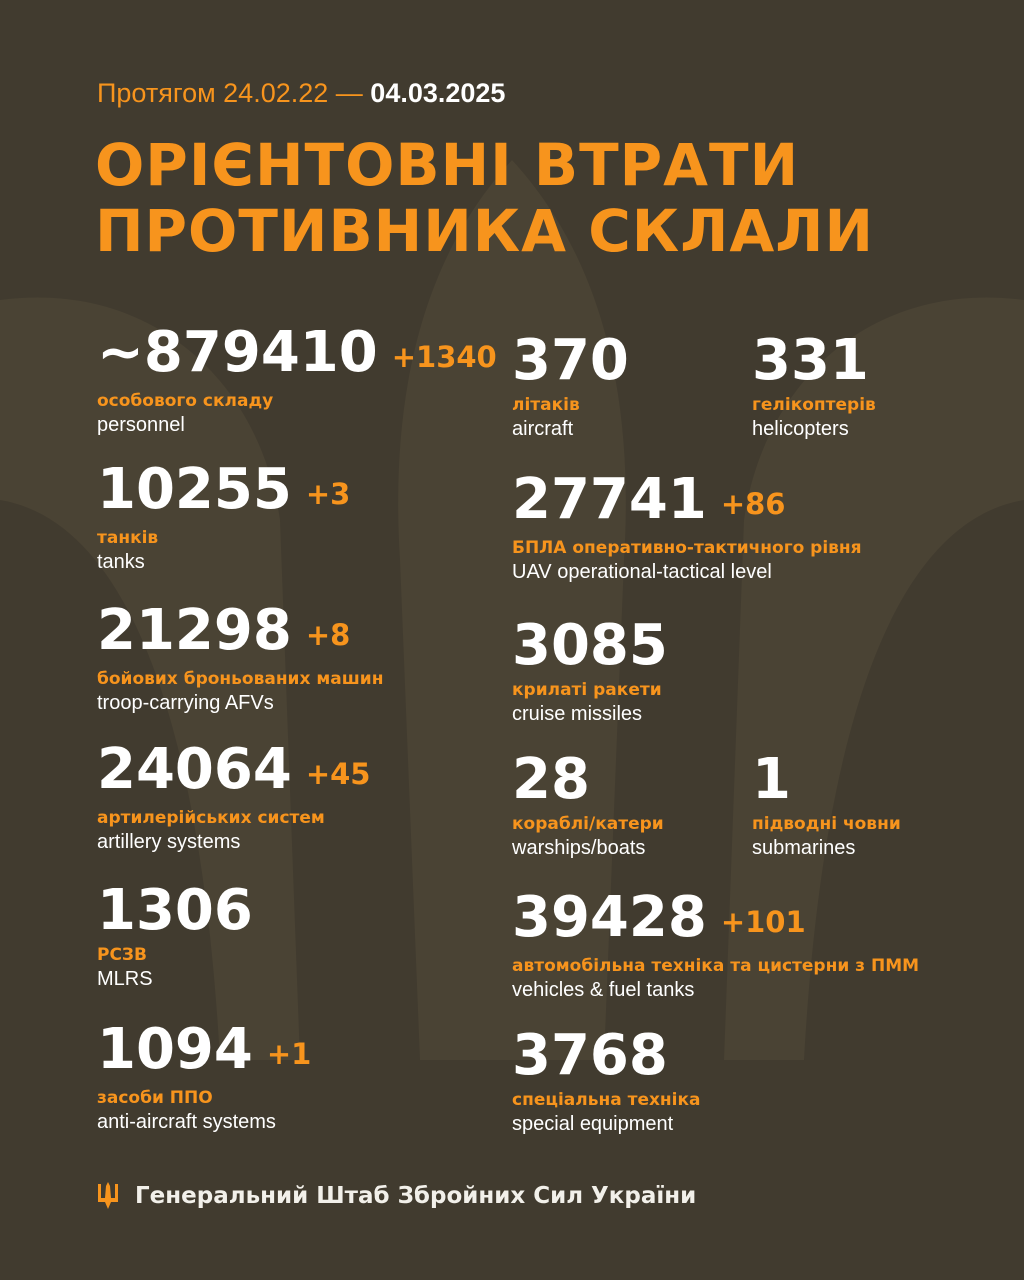  I want to click on stat-value: 331, so click(810, 360).